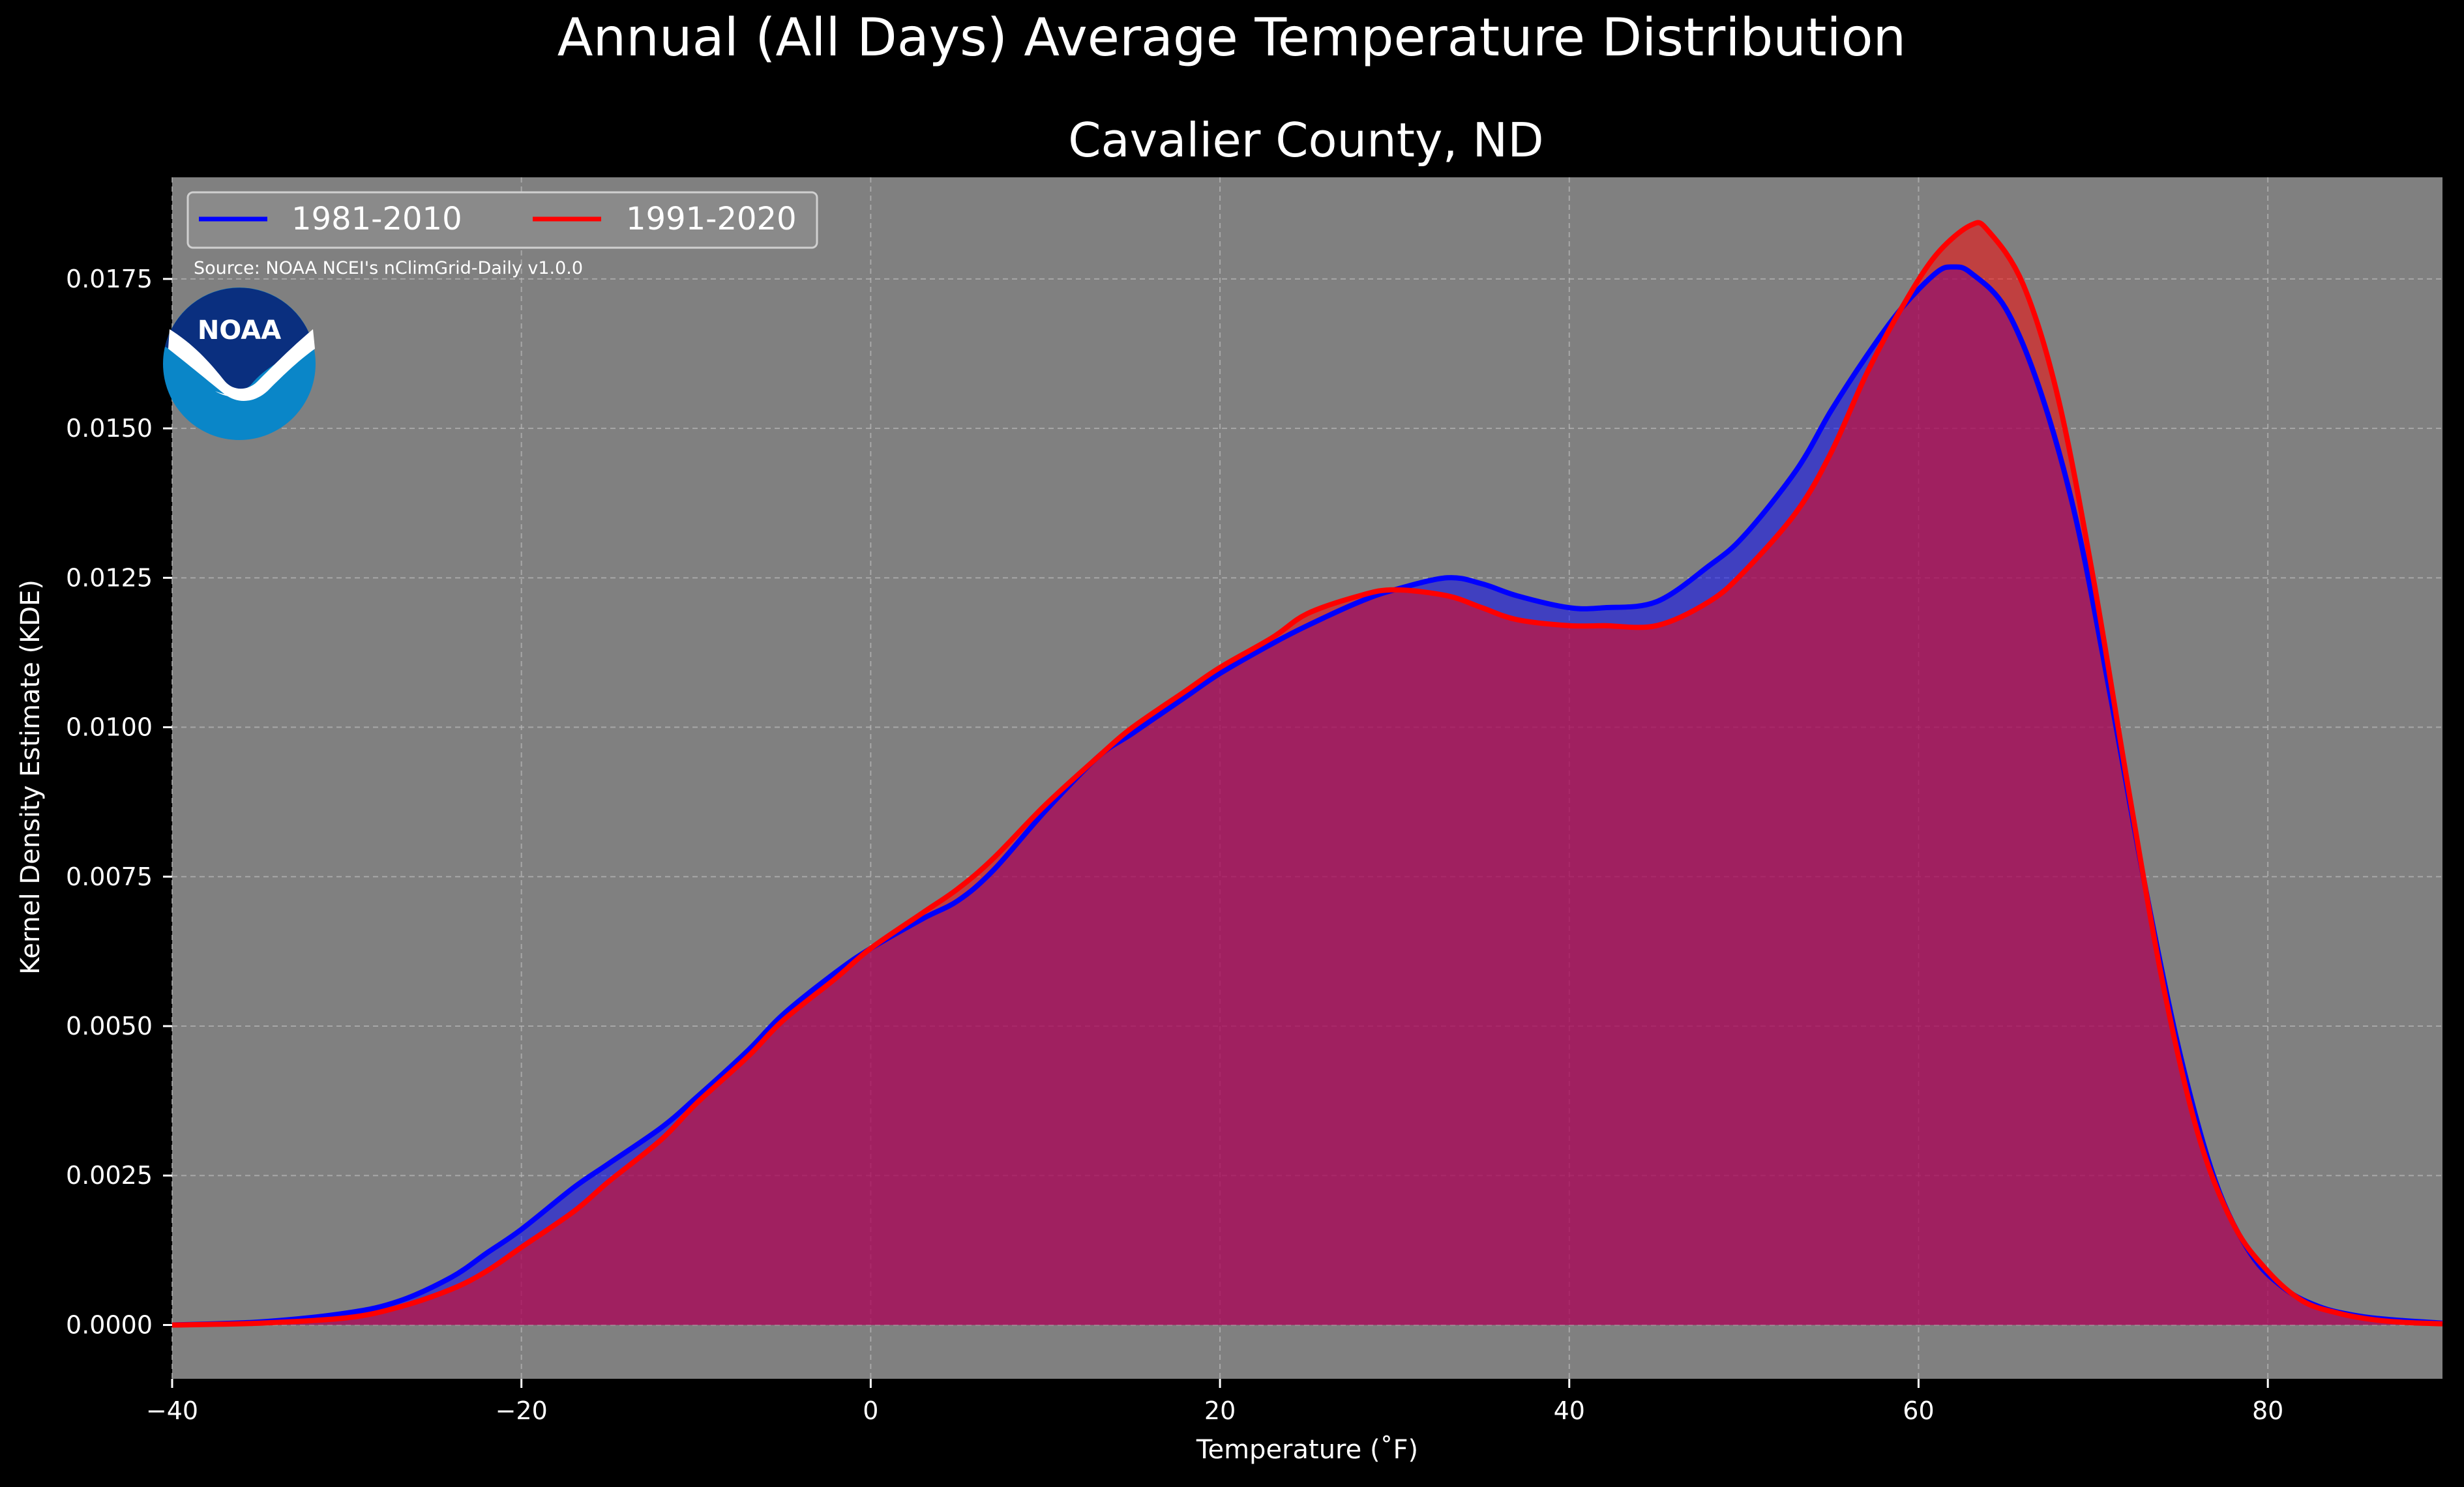 The width and height of the screenshot is (2464, 1487). Describe the element at coordinates (2267, 1410) in the screenshot. I see `x-tick-label: 80` at that location.